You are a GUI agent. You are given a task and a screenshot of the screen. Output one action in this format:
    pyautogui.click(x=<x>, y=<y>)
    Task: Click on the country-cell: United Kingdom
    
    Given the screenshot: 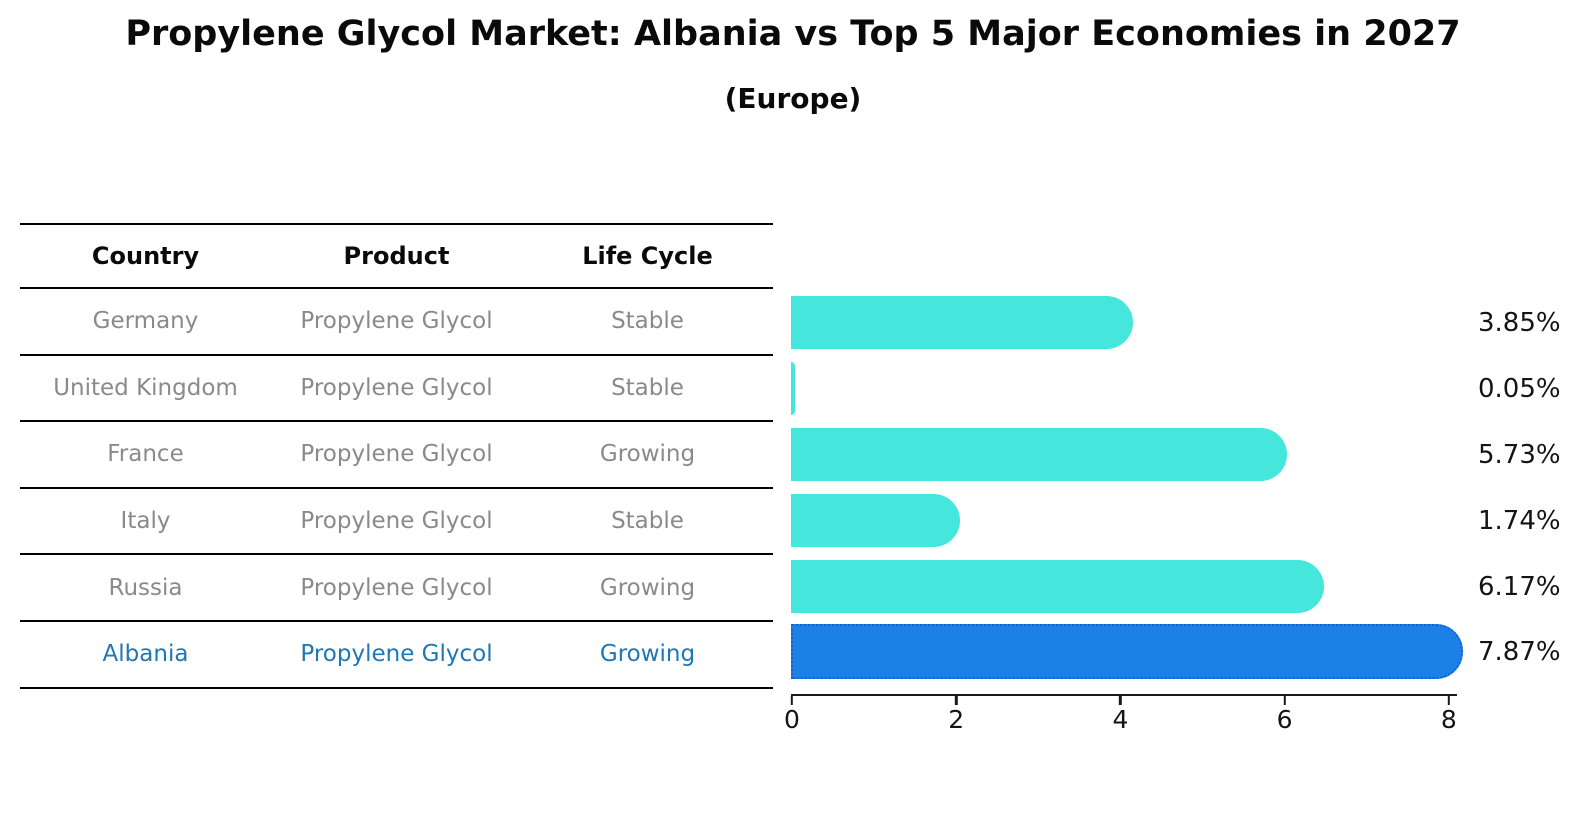 What is the action you would take?
    pyautogui.click(x=145, y=387)
    